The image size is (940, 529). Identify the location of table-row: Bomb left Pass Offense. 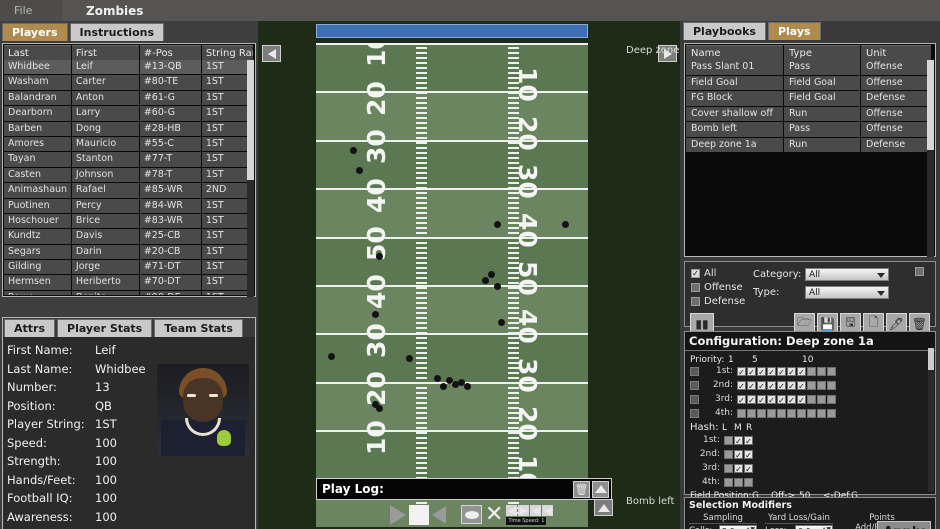
(810, 129).